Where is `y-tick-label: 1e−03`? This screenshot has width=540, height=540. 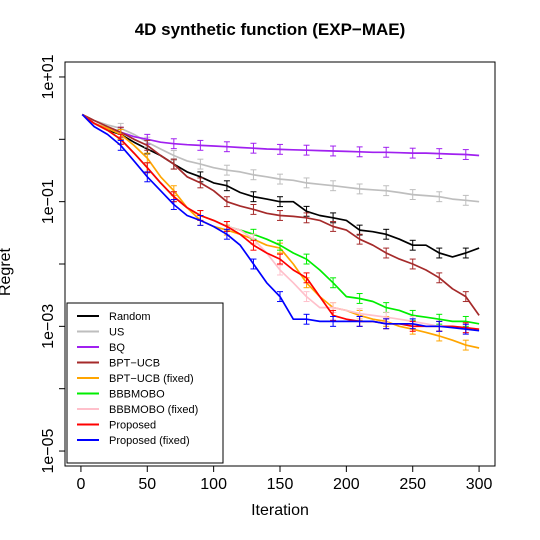 y-tick-label: 1e−03 is located at coordinates (48, 326).